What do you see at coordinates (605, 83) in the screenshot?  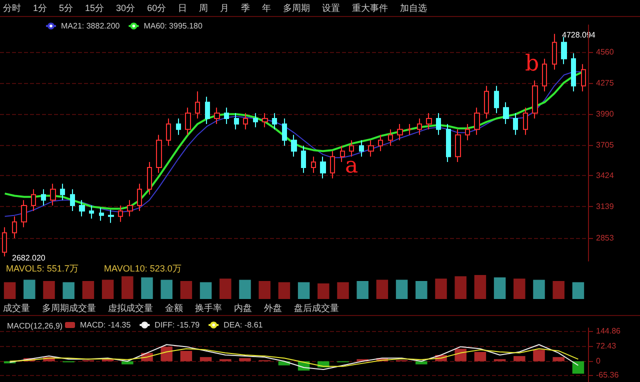 I see `y-tick-label: 4275` at bounding box center [605, 83].